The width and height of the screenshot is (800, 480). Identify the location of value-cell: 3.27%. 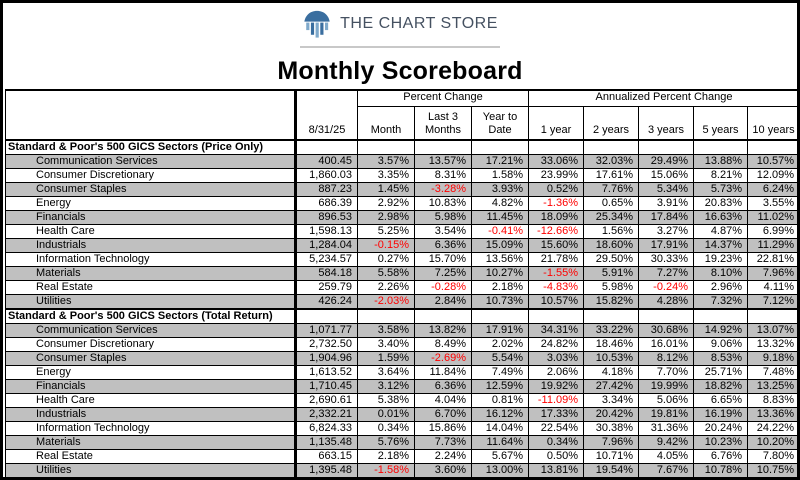
(666, 231).